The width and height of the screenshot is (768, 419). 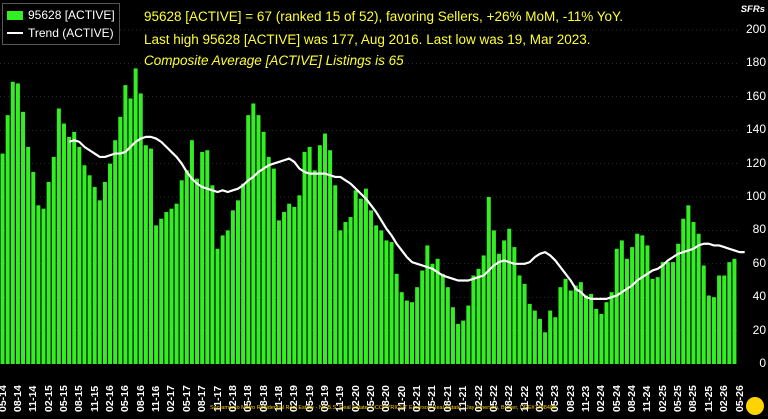 What do you see at coordinates (171, 398) in the screenshot?
I see `x-tick-label: 02-17` at bounding box center [171, 398].